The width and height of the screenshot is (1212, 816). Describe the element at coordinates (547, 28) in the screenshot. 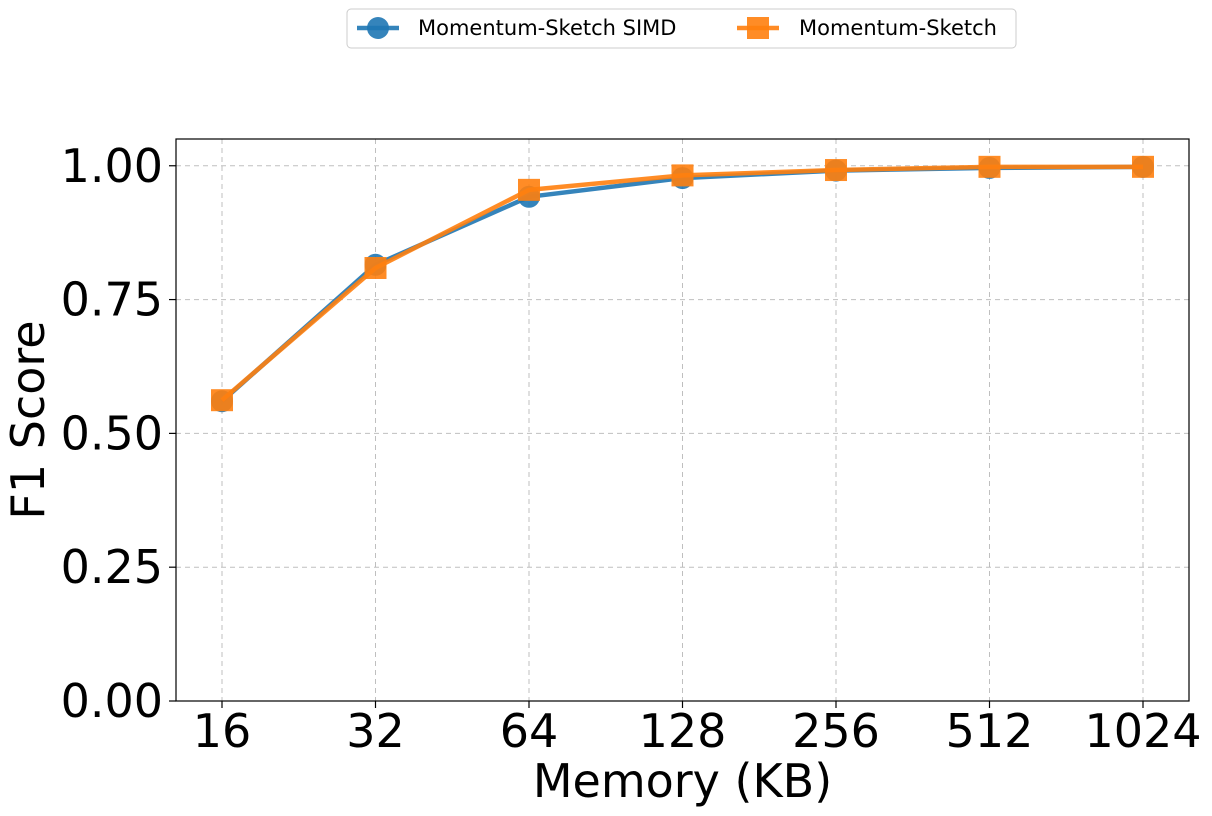

I see `legend-label: Momentum-Sketch SIMD` at that location.